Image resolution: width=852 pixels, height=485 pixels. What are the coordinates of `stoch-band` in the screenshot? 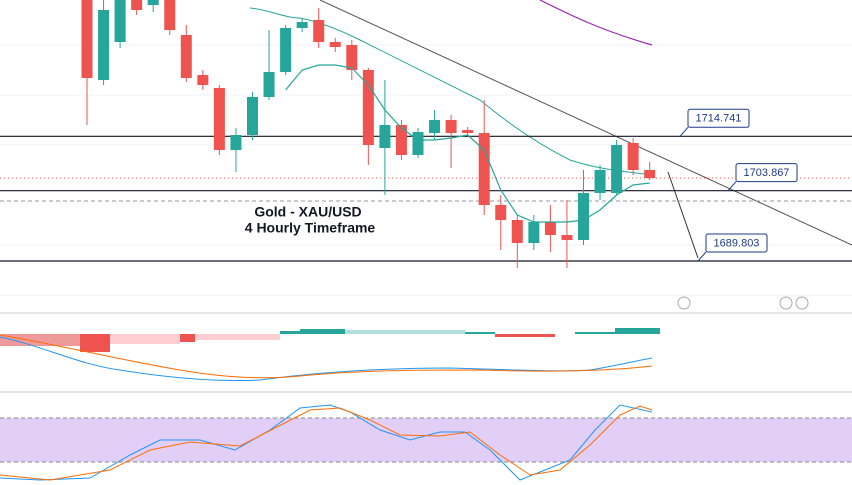 It's located at (426, 440).